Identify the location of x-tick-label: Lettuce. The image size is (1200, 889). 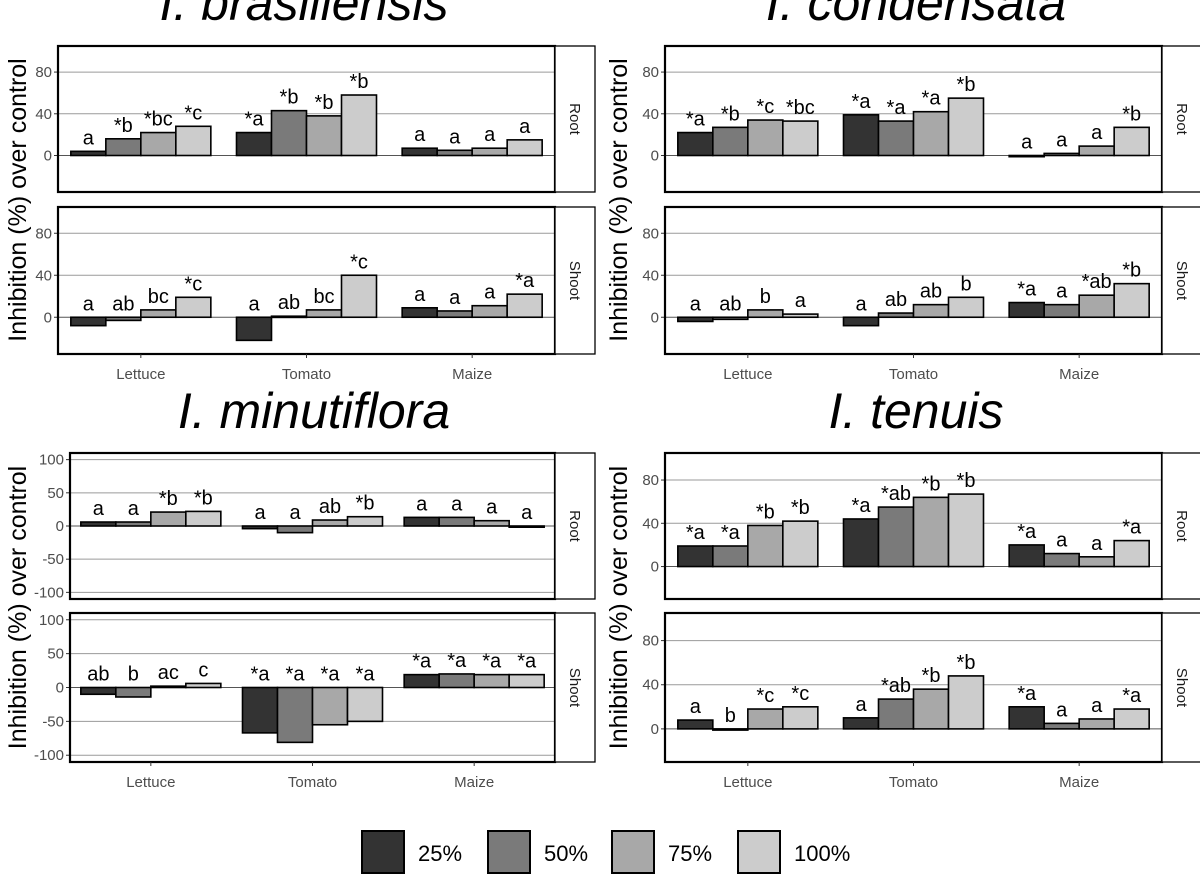
(150, 782).